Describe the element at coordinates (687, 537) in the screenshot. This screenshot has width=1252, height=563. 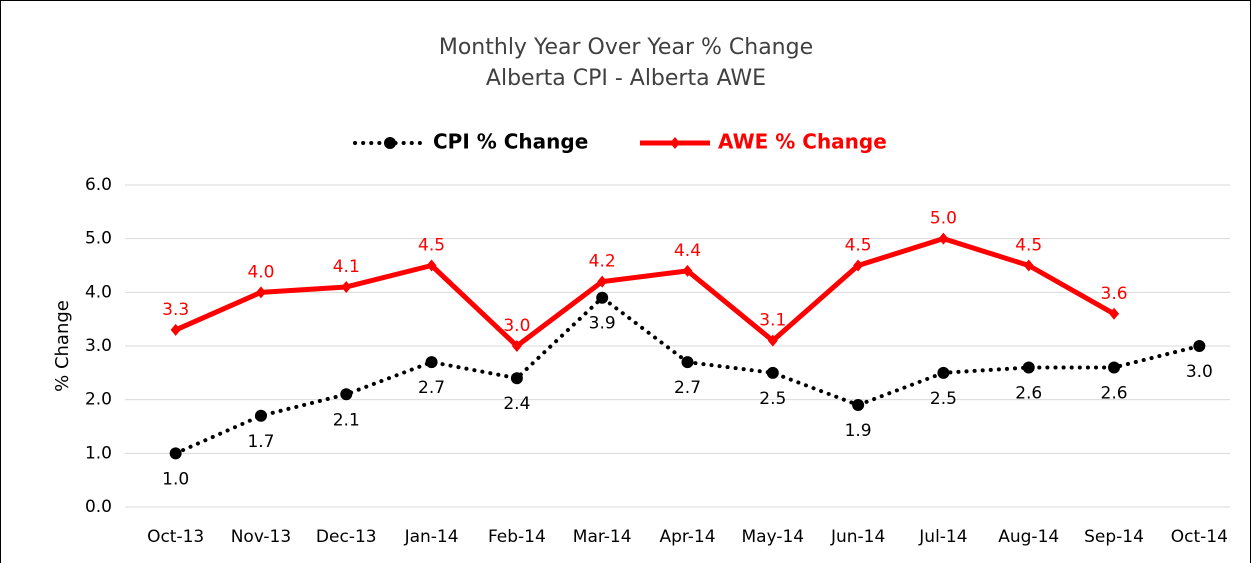
I see `x-tick-label: Apr-14` at that location.